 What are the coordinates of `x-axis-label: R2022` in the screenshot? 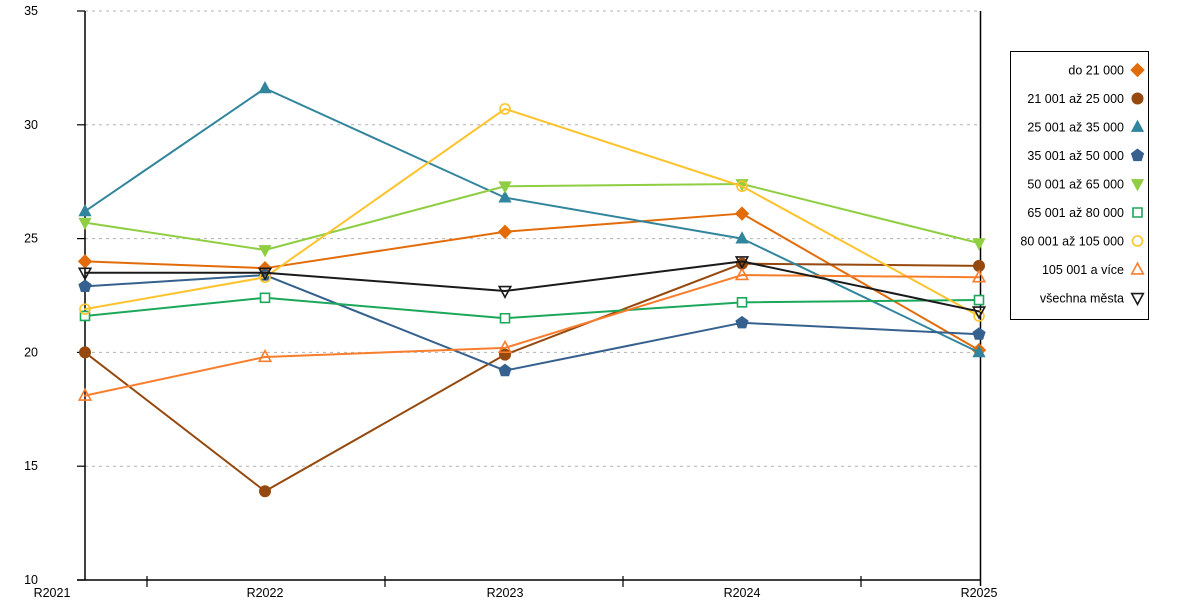 It's located at (265, 593).